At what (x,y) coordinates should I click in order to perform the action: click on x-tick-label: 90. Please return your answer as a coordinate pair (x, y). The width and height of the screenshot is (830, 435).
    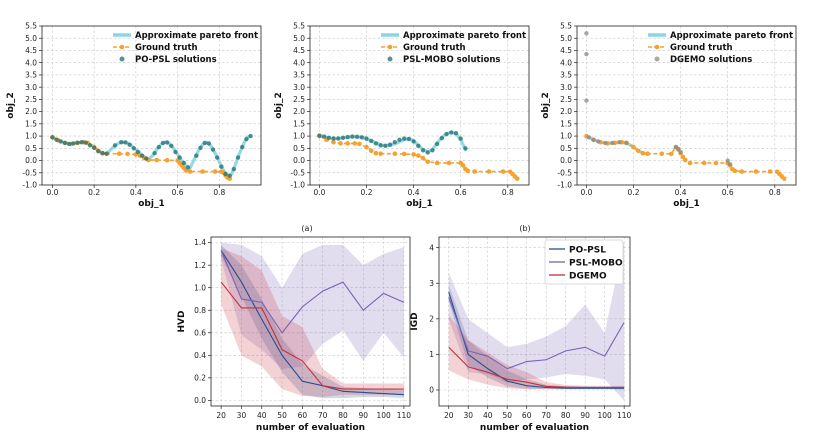
    Looking at the image, I should click on (364, 415).